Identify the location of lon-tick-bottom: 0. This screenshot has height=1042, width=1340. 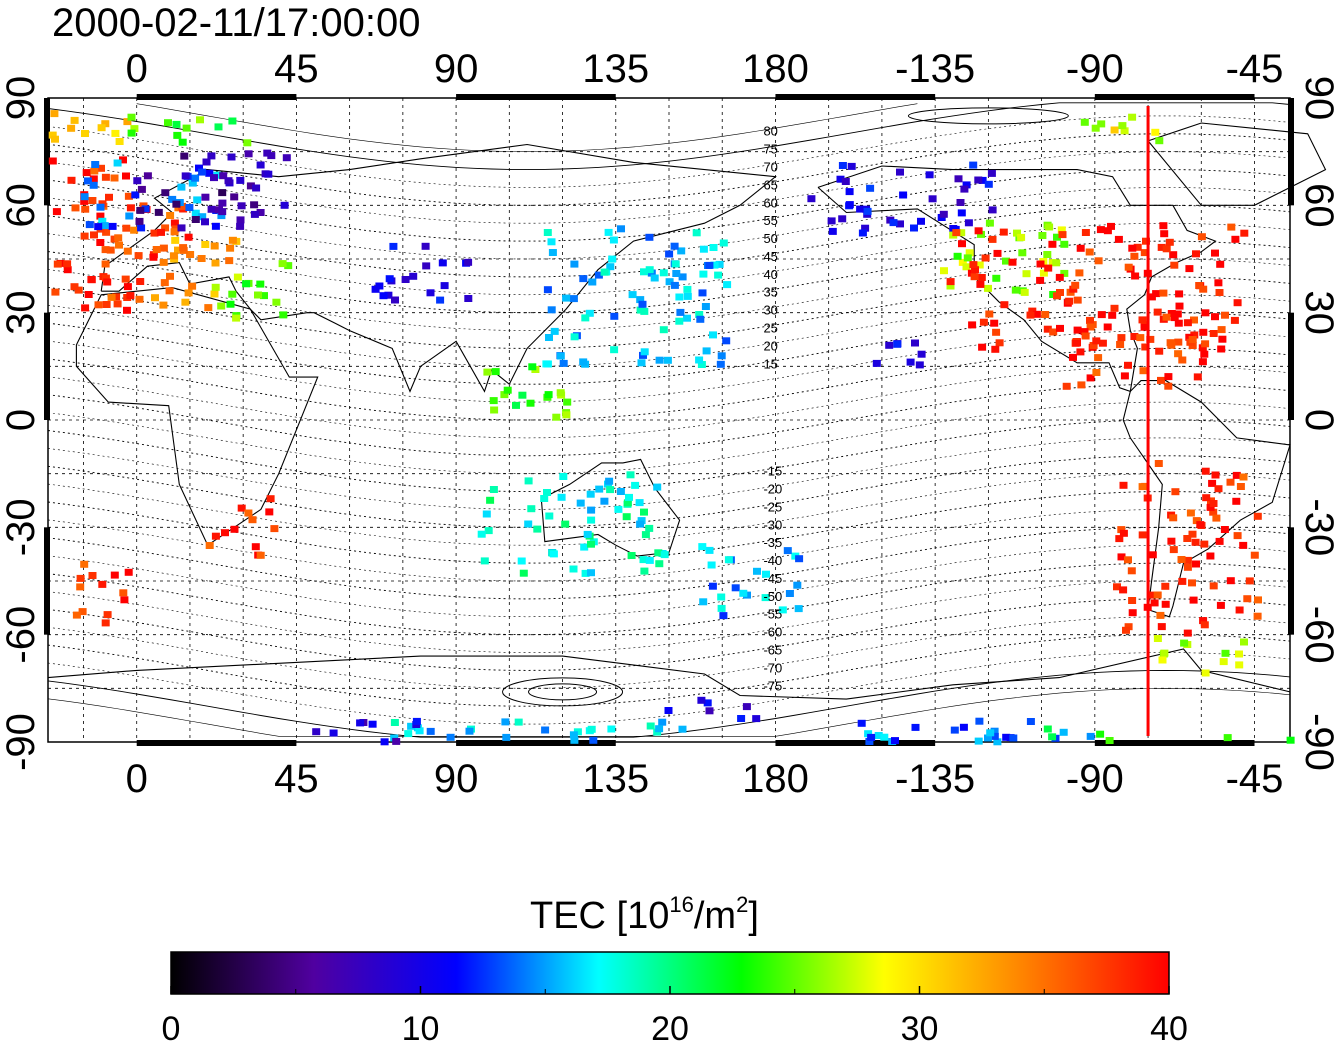
(137, 779).